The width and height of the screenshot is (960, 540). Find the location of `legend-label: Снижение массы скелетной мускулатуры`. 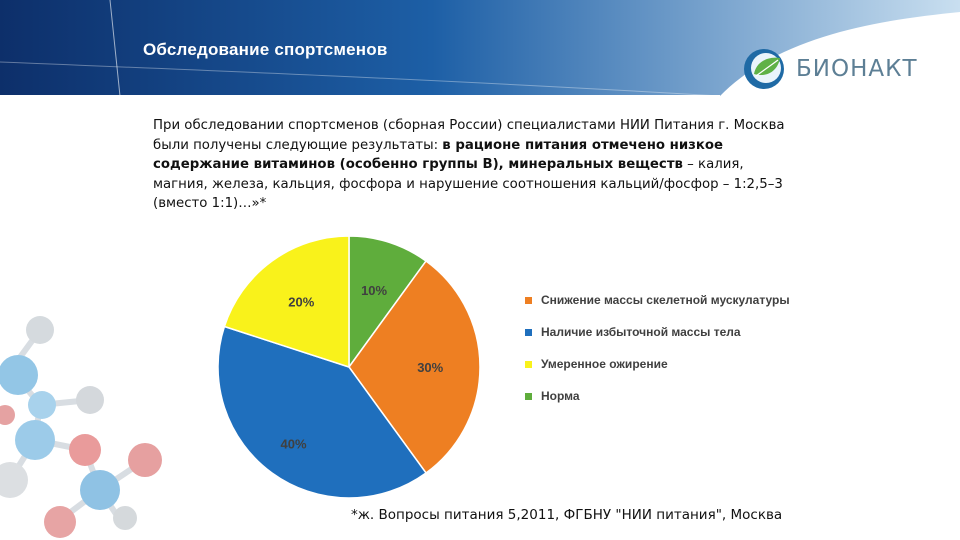

legend-label: Снижение массы скелетной мускулатуры is located at coordinates (665, 300).